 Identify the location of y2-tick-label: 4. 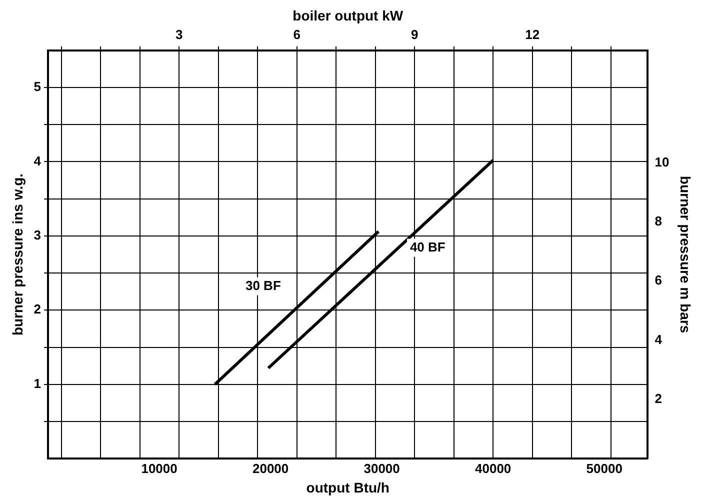
(658, 339).